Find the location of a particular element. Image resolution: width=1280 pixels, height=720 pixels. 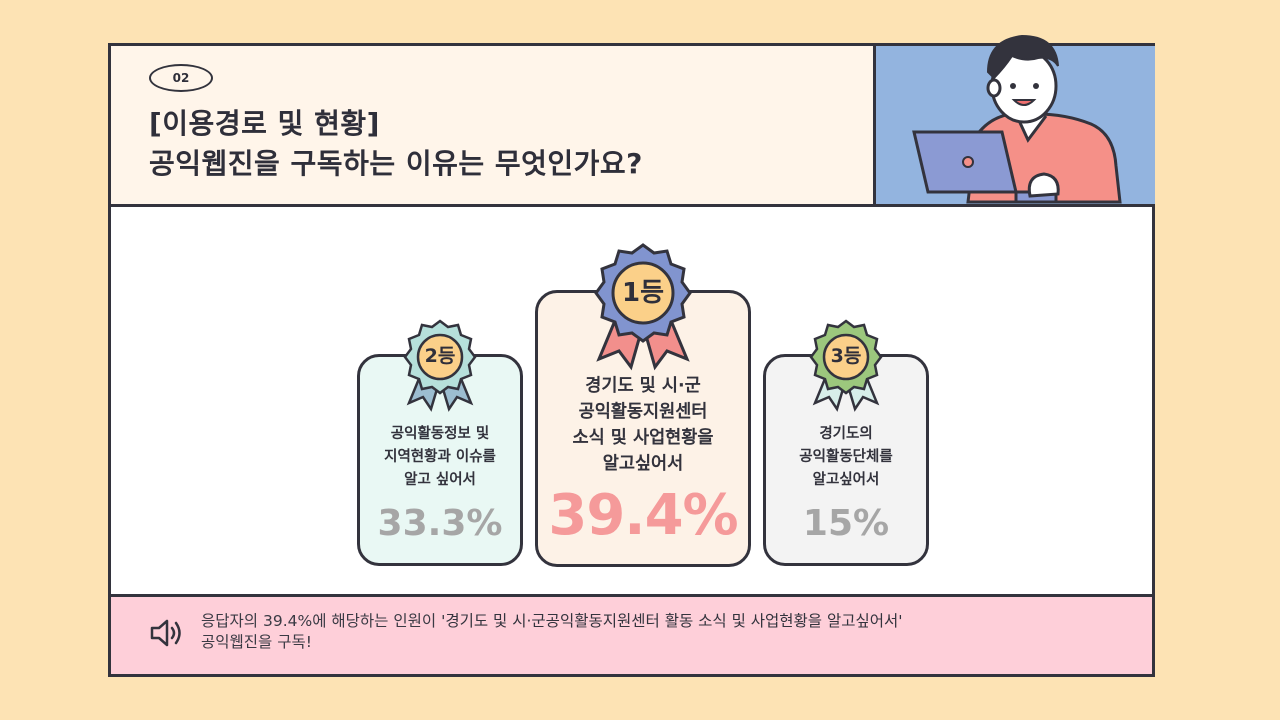

summary-prefix: 응답자의 39.4%에 해당하는 인원이 is located at coordinates (321, 621).